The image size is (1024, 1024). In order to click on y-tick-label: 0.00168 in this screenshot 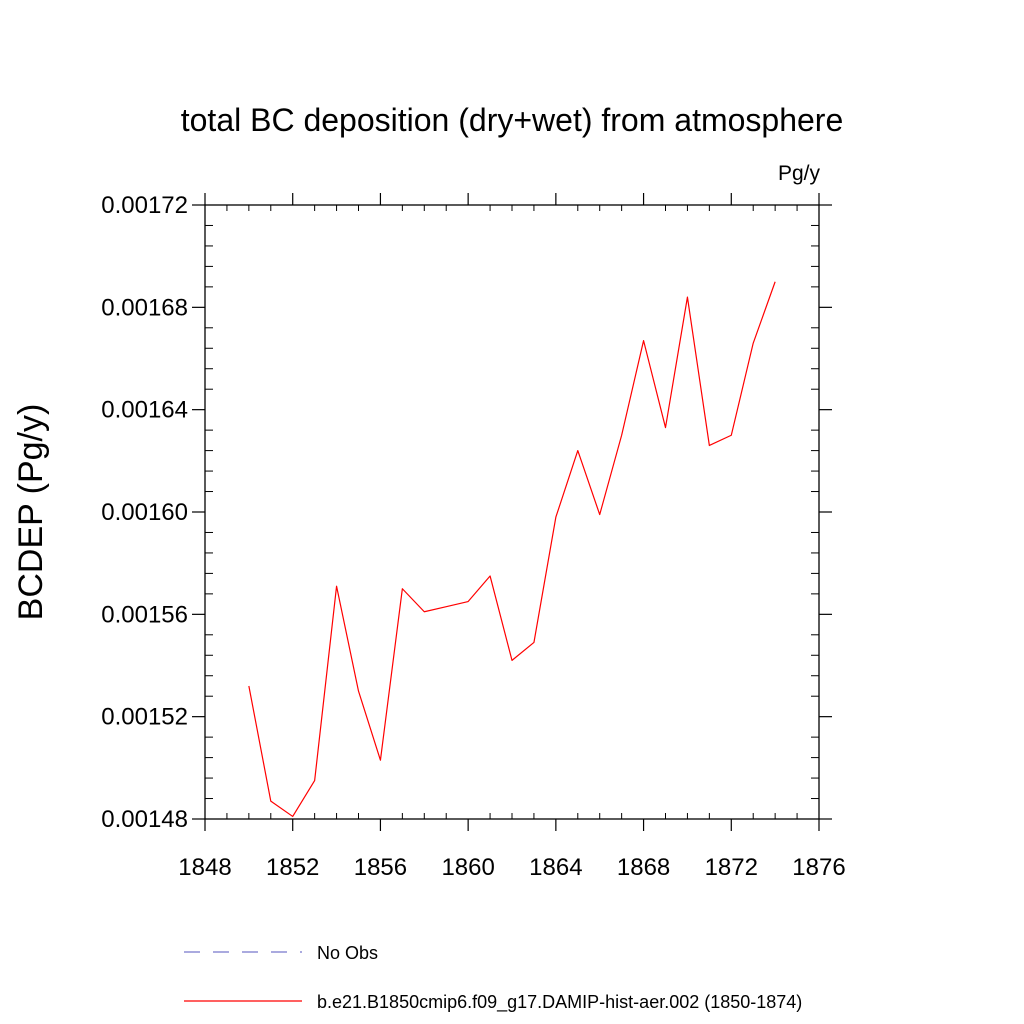, I will do `click(144, 307)`.